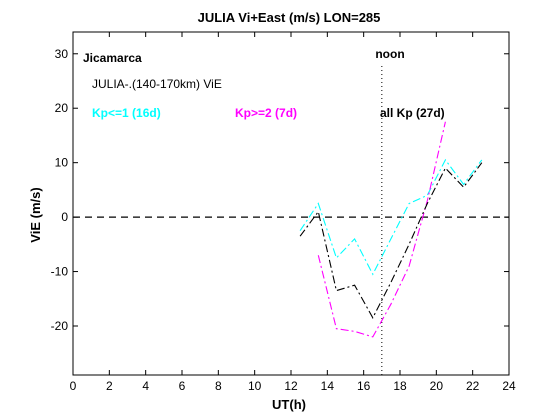 The height and width of the screenshot is (420, 560). What do you see at coordinates (182, 386) in the screenshot?
I see `x-tick-label: 6` at bounding box center [182, 386].